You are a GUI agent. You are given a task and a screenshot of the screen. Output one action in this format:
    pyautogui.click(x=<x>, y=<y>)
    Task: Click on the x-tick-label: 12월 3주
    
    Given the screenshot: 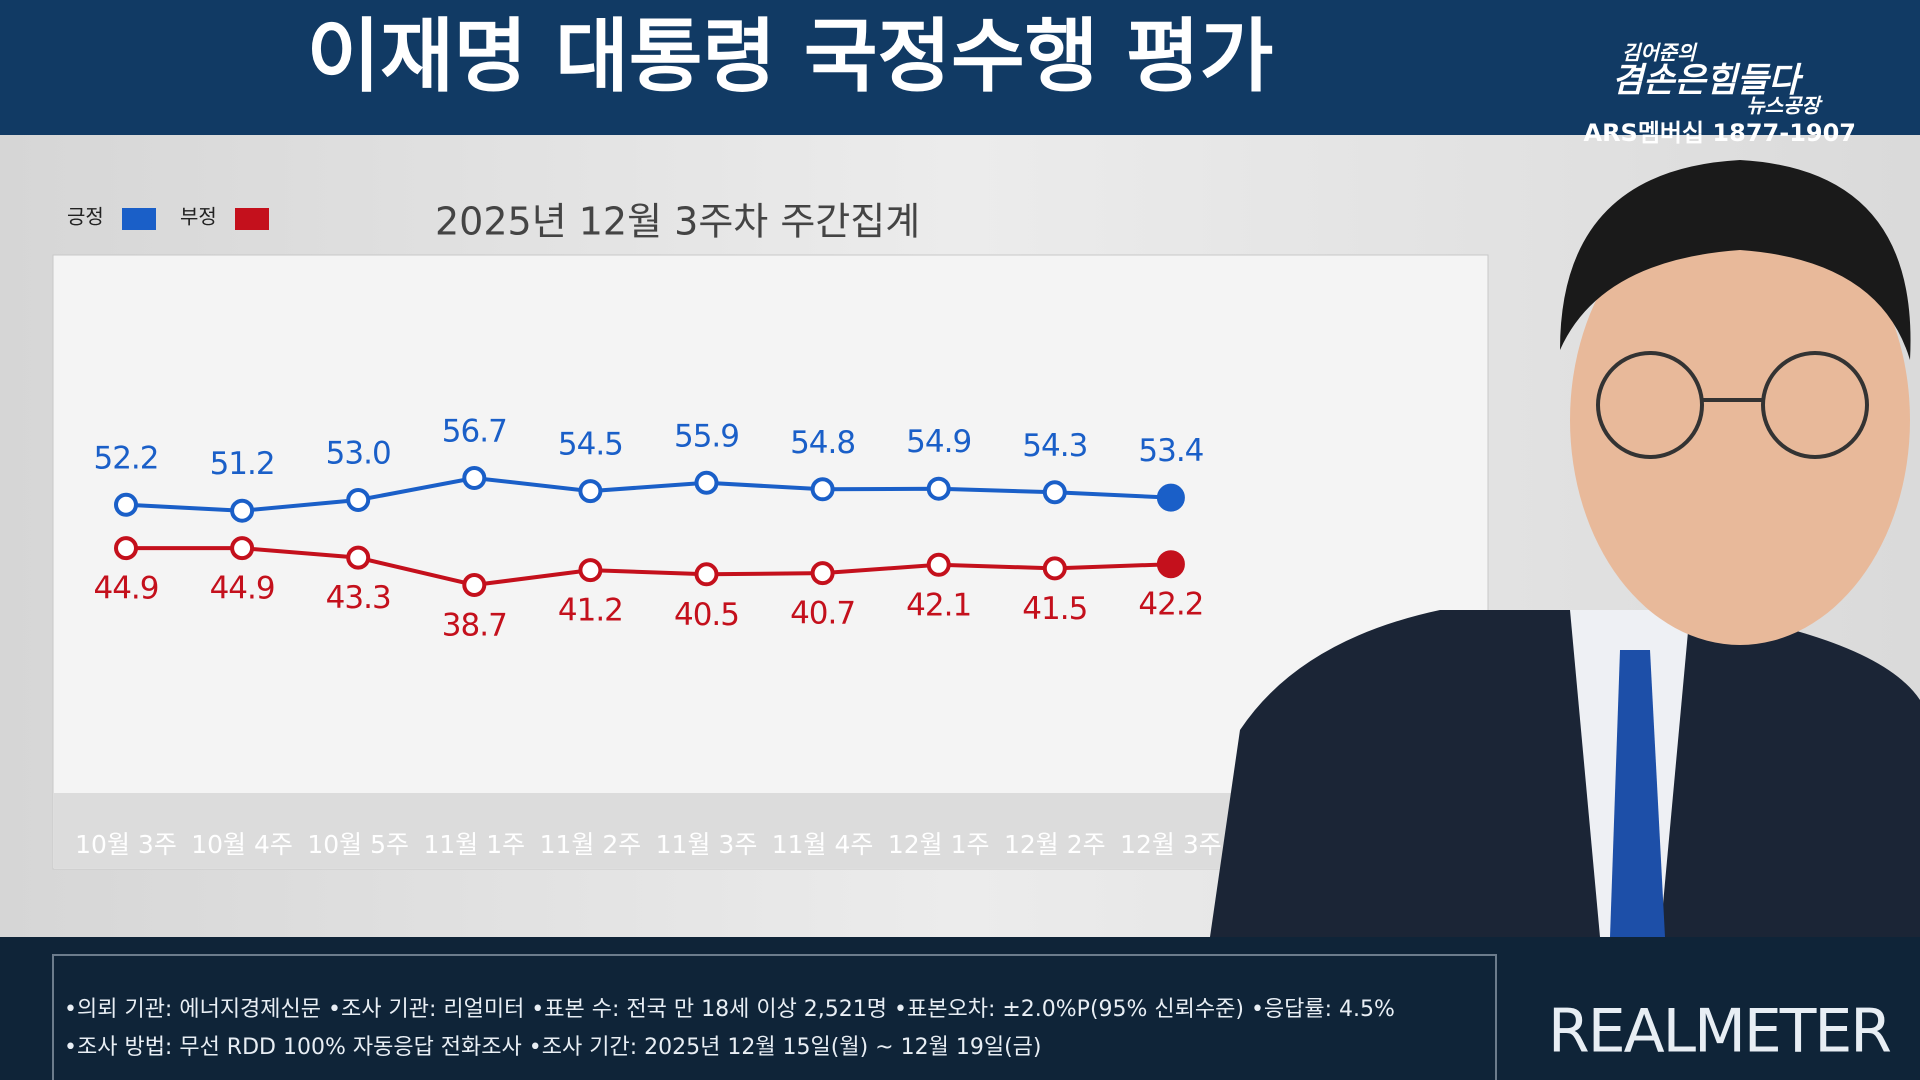 What is the action you would take?
    pyautogui.click(x=1171, y=844)
    